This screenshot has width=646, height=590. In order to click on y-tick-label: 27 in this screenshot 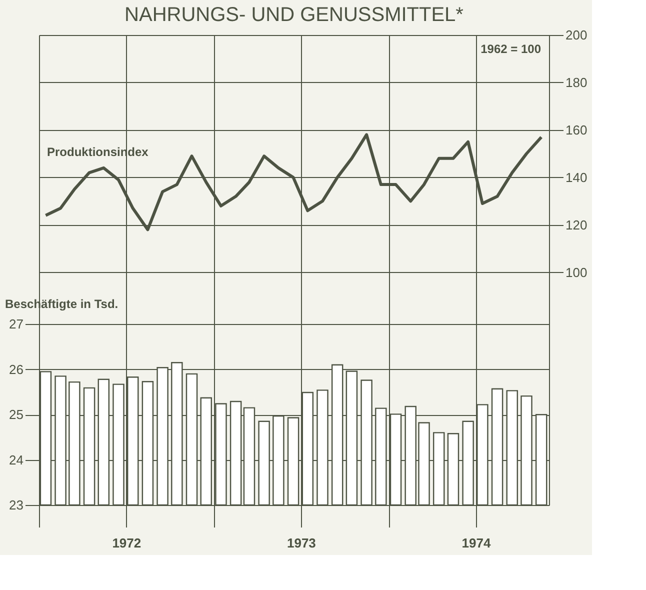, I will do `click(16, 324)`.